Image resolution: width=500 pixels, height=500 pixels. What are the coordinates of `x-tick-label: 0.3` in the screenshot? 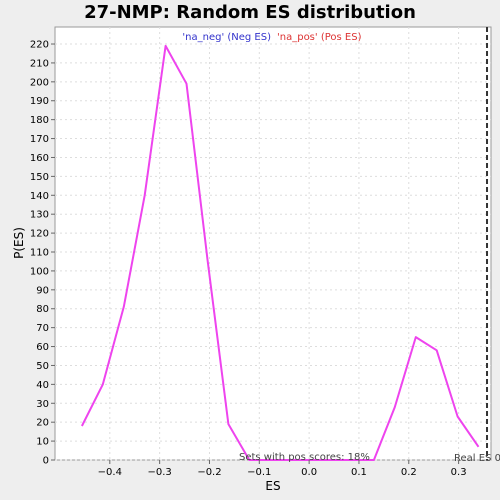 It's located at (459, 472).